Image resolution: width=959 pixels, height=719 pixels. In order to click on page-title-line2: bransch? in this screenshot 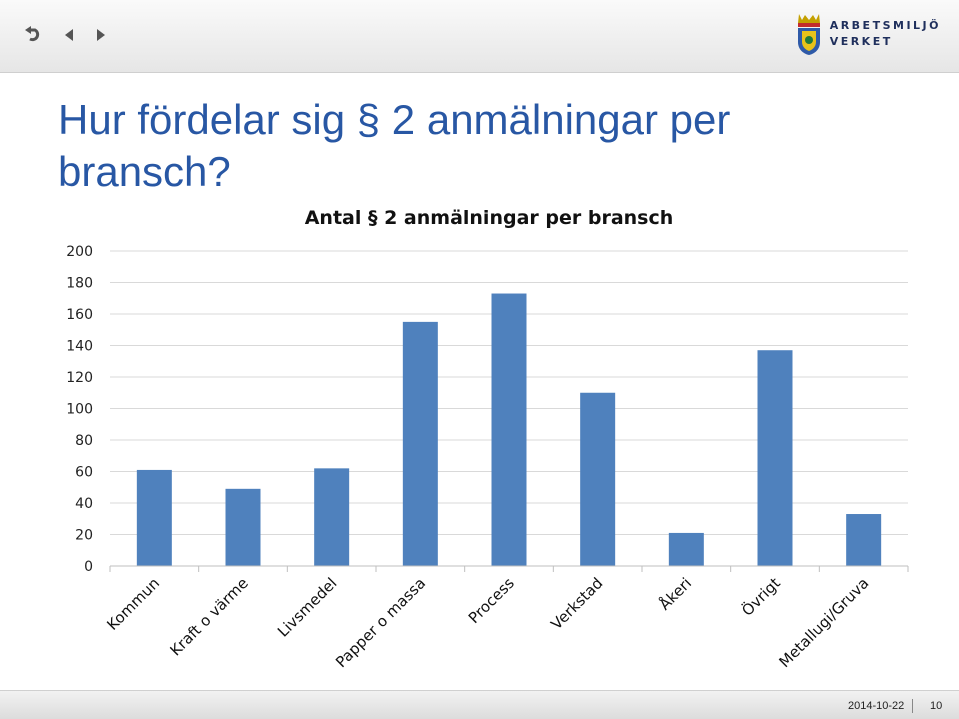, I will do `click(144, 171)`.